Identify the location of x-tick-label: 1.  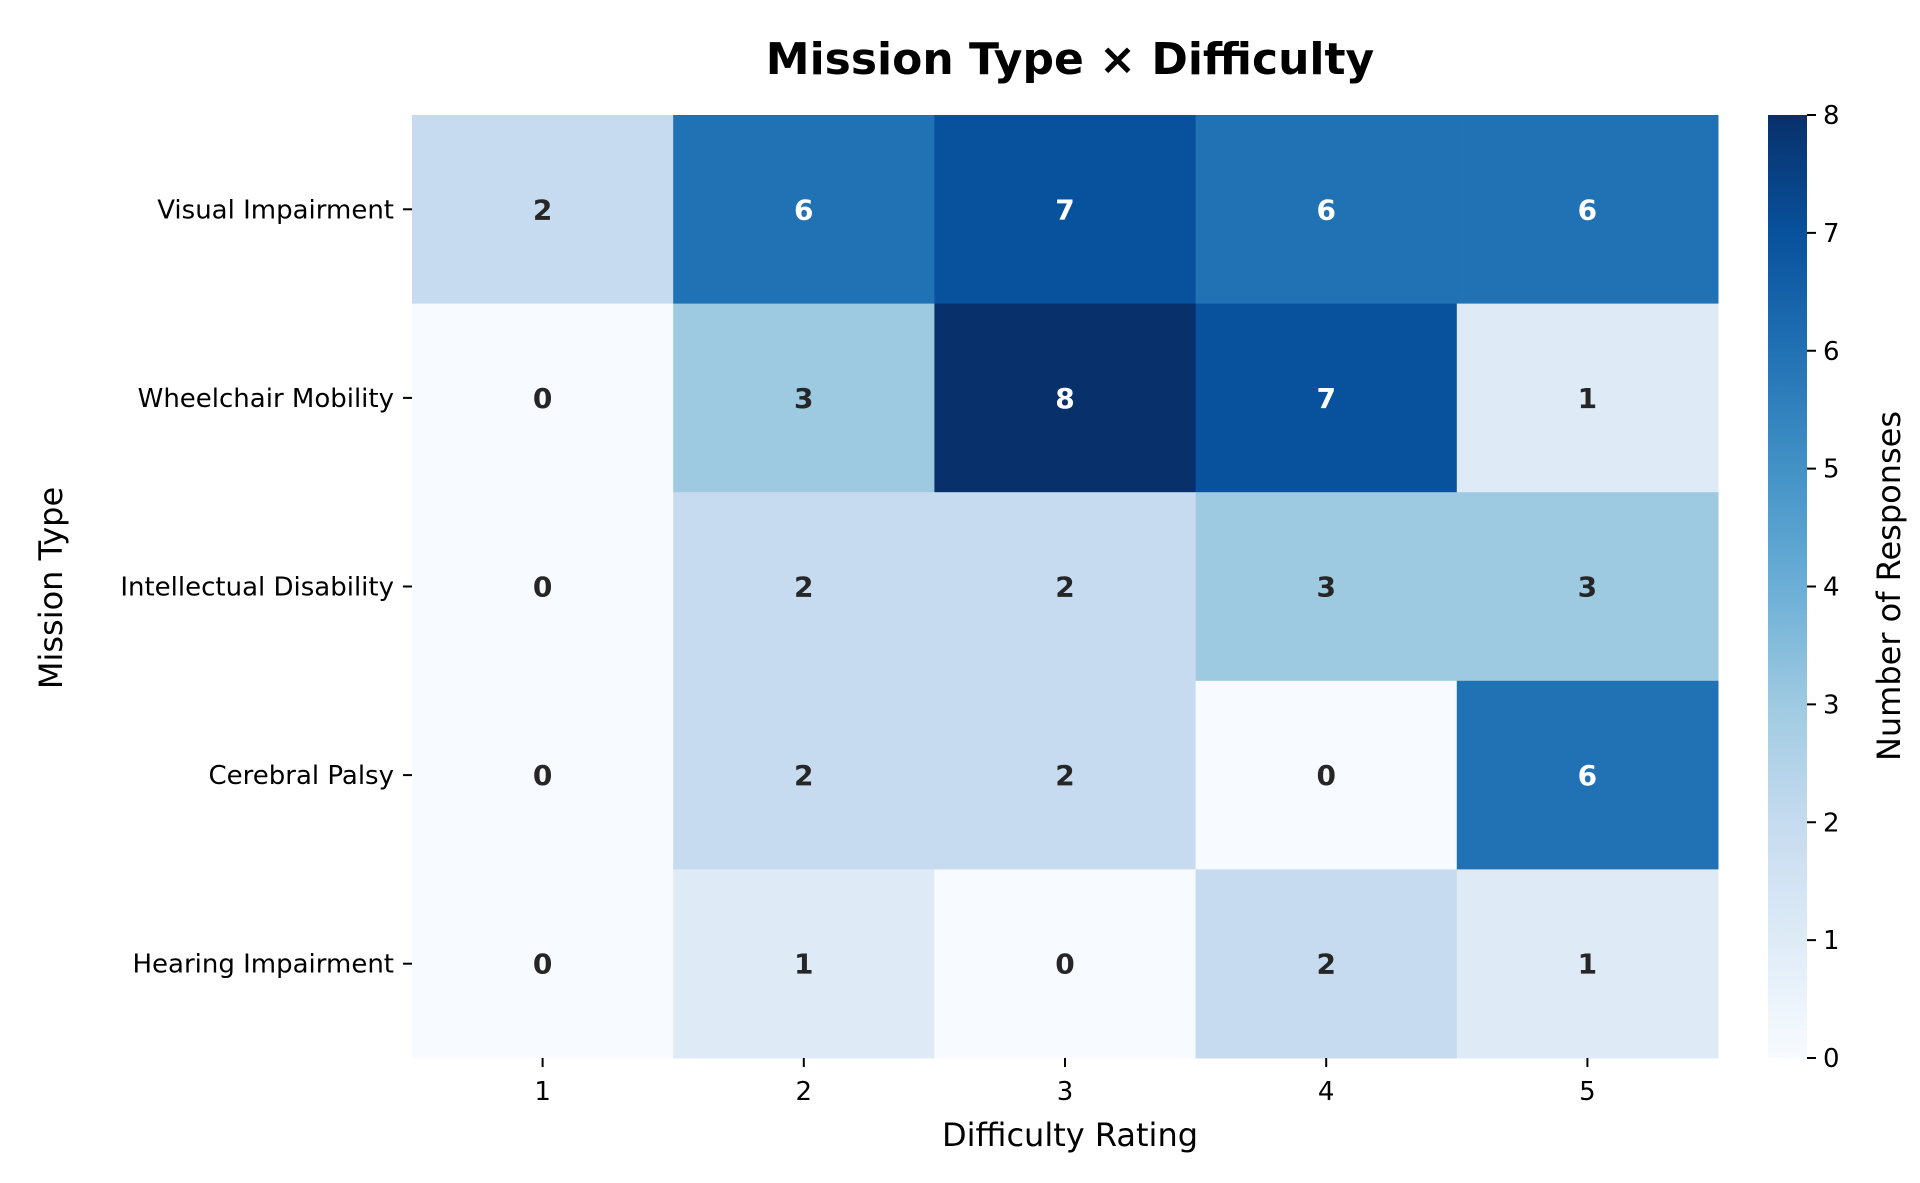
(542, 1092).